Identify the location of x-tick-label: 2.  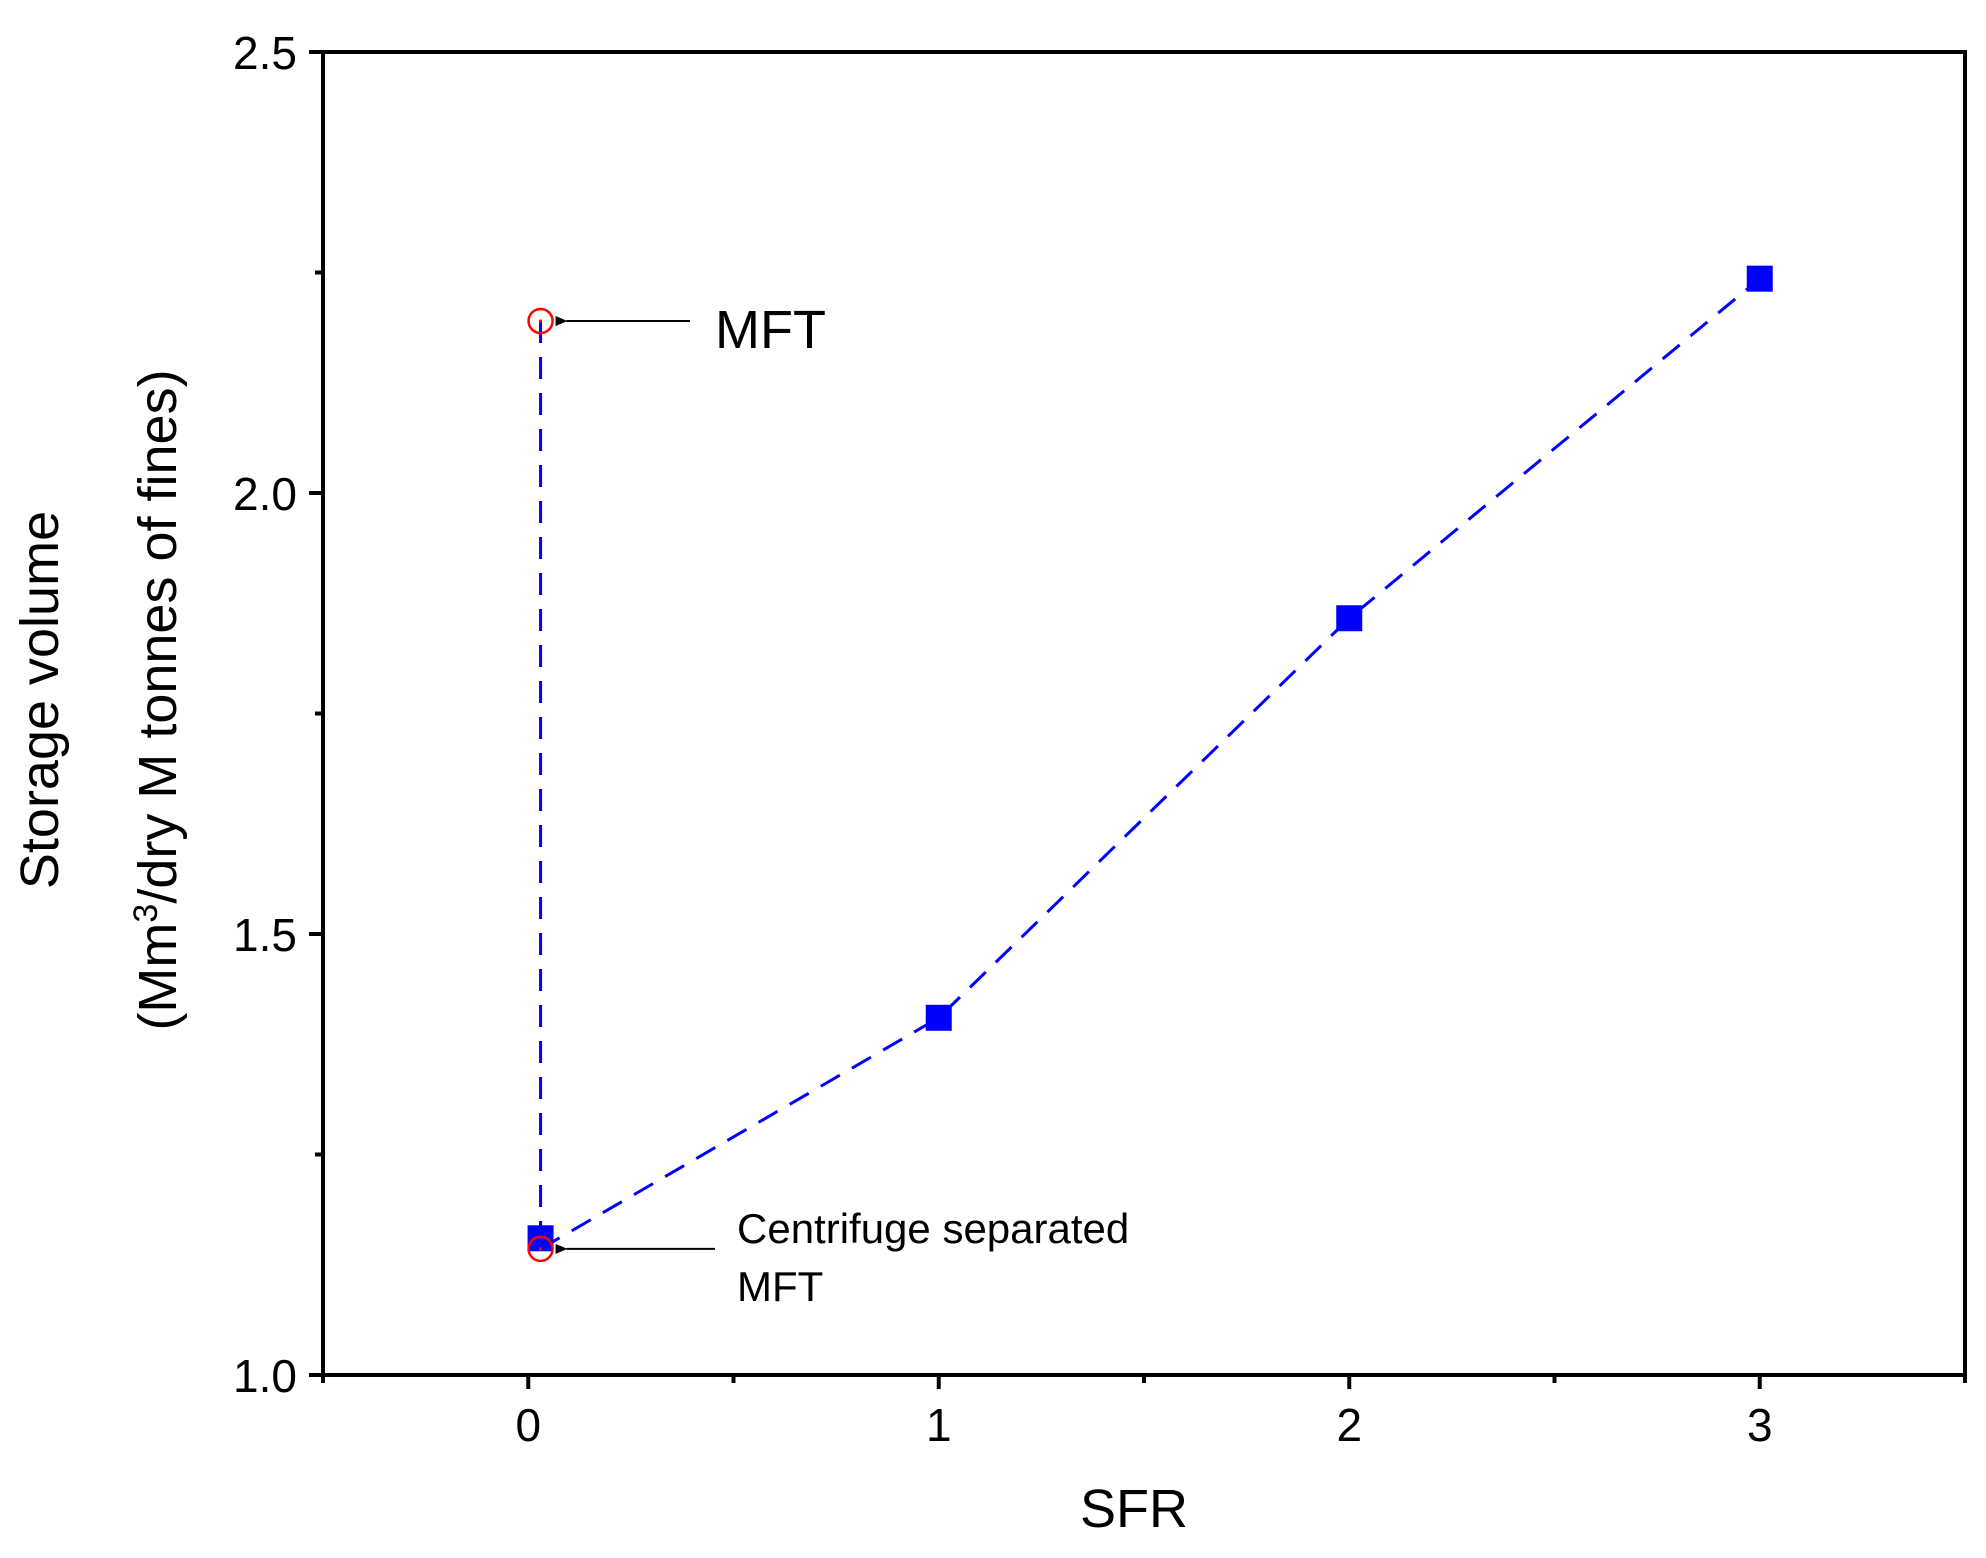
(1349, 1425).